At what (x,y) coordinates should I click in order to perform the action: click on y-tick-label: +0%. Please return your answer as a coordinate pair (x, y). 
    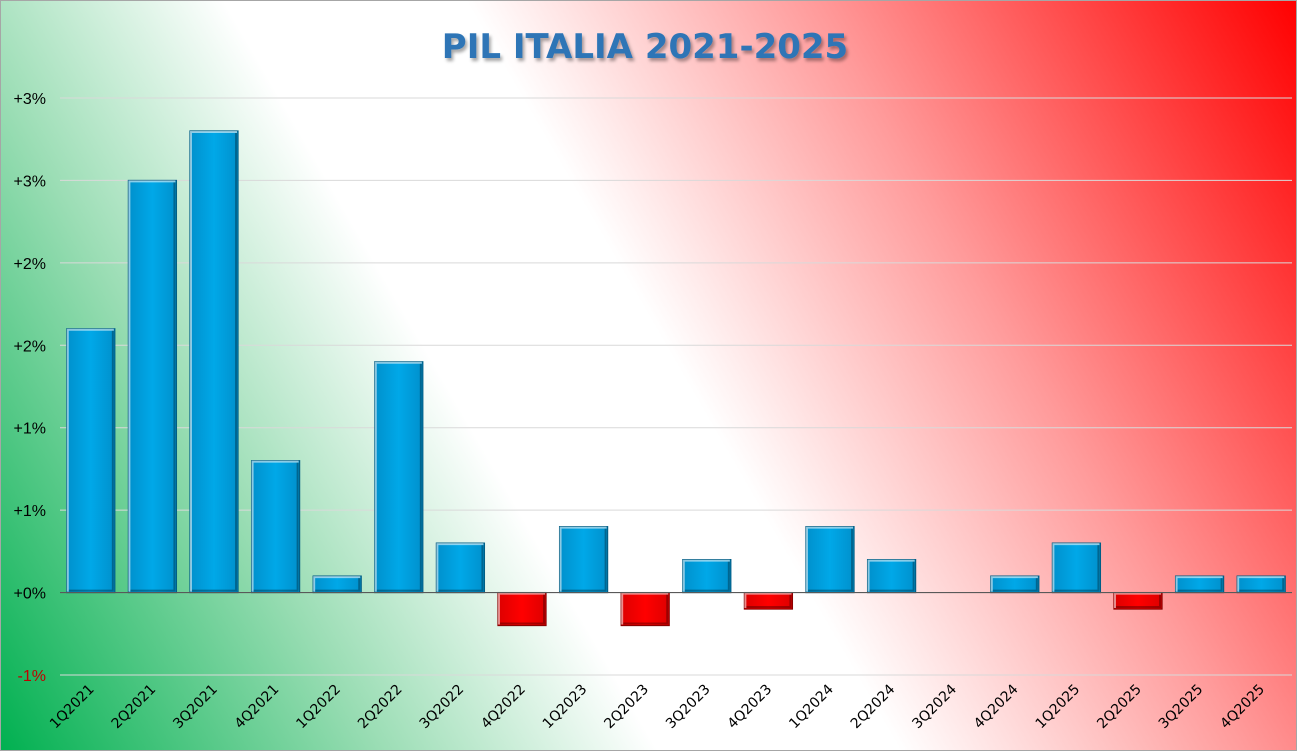
    Looking at the image, I should click on (30, 594).